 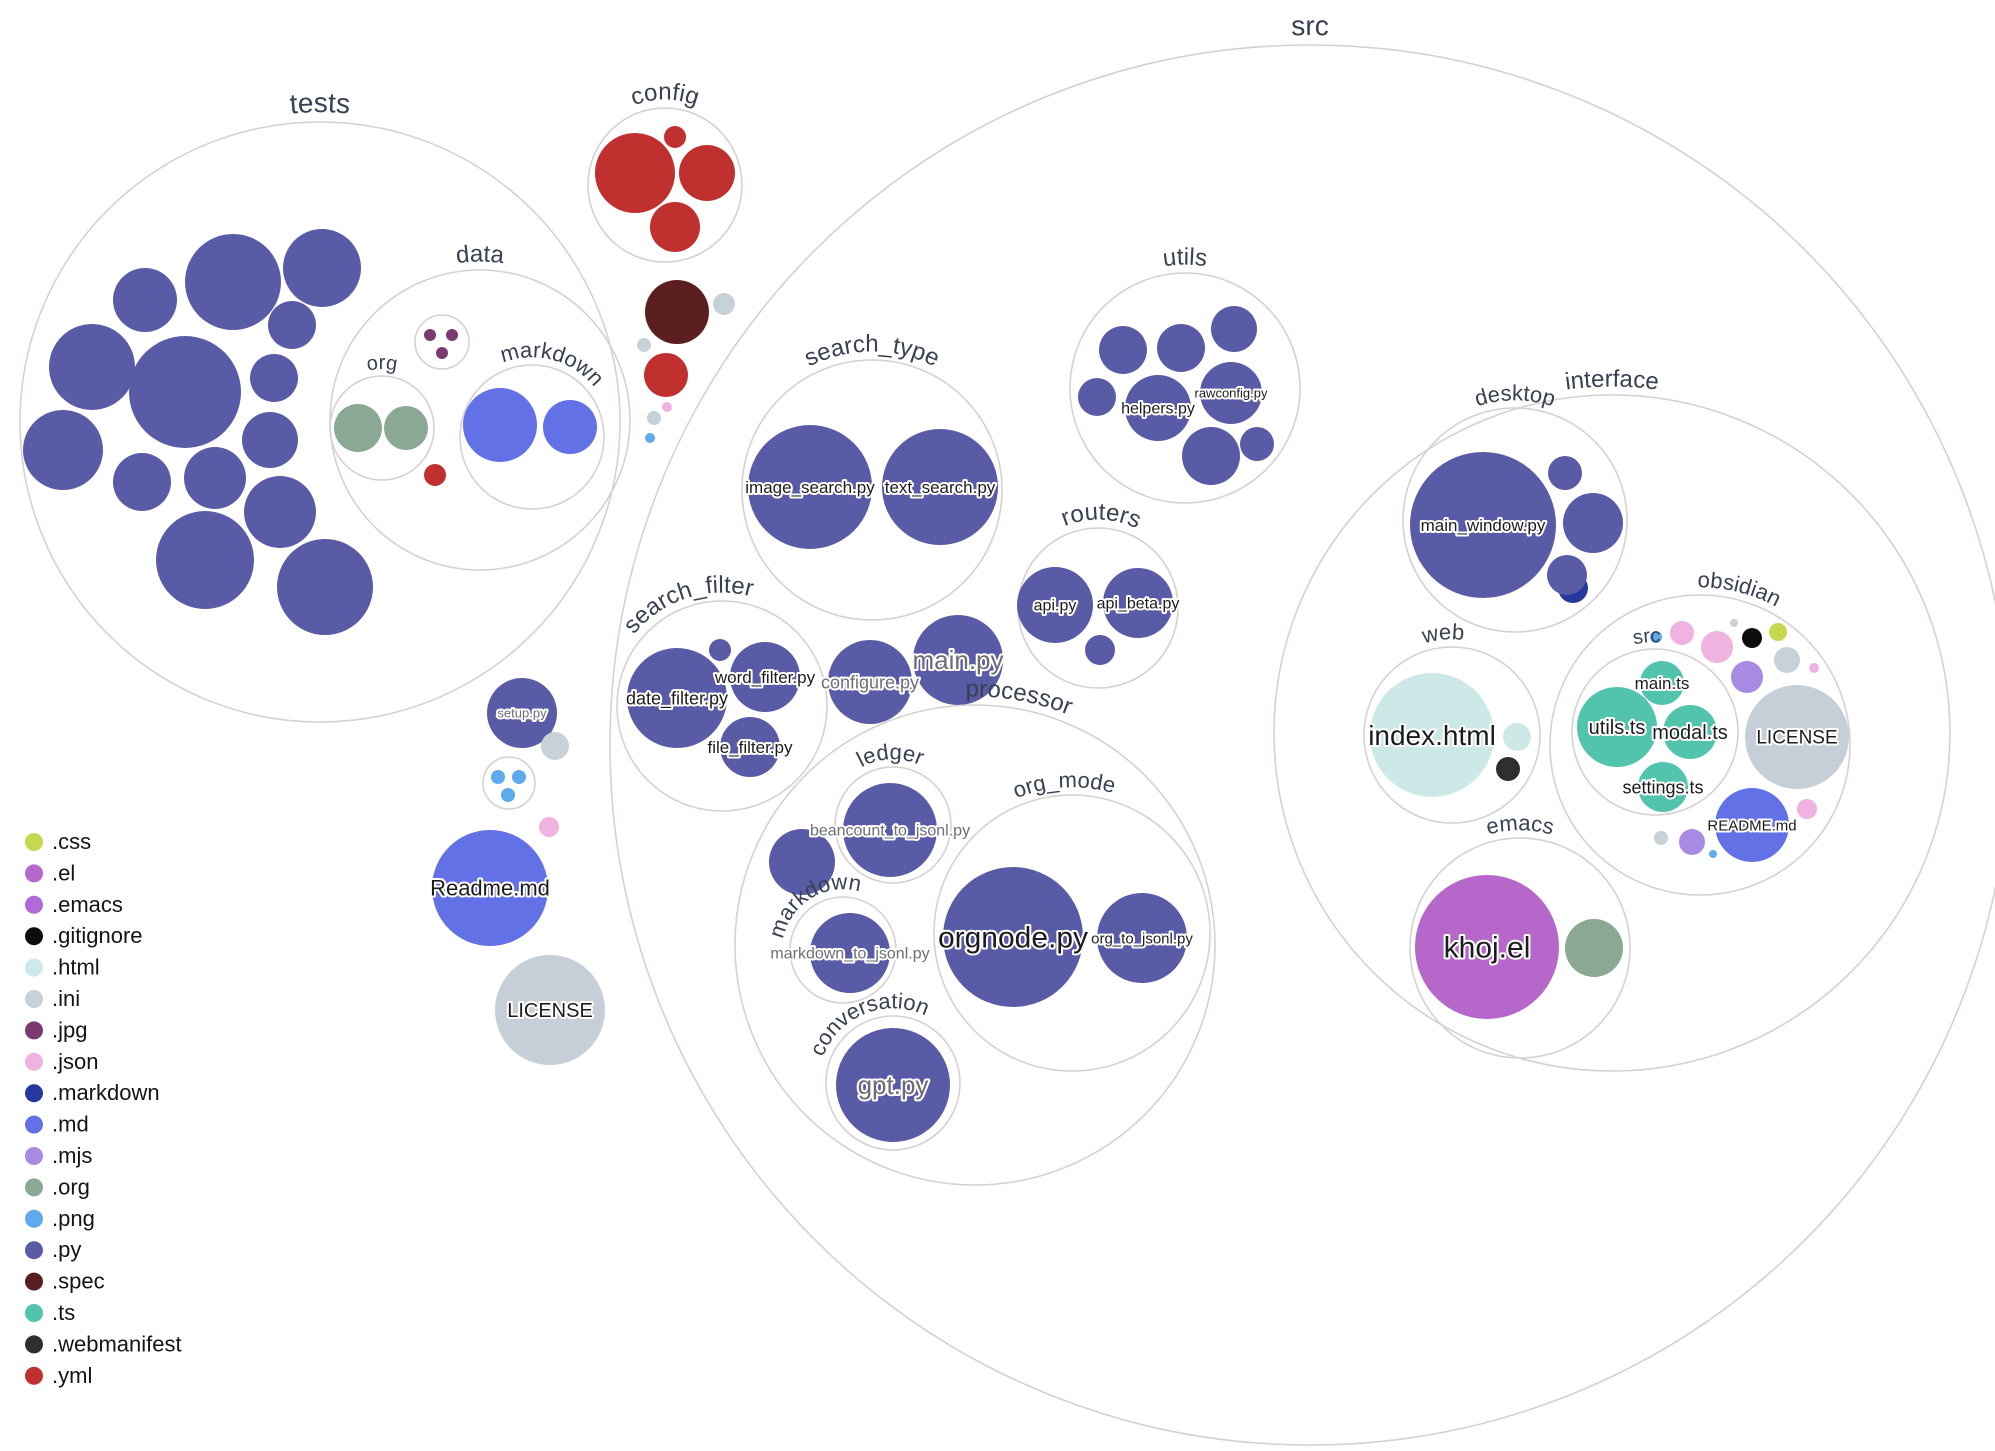 I want to click on file-license-obsidian-circle, so click(x=1797, y=737).